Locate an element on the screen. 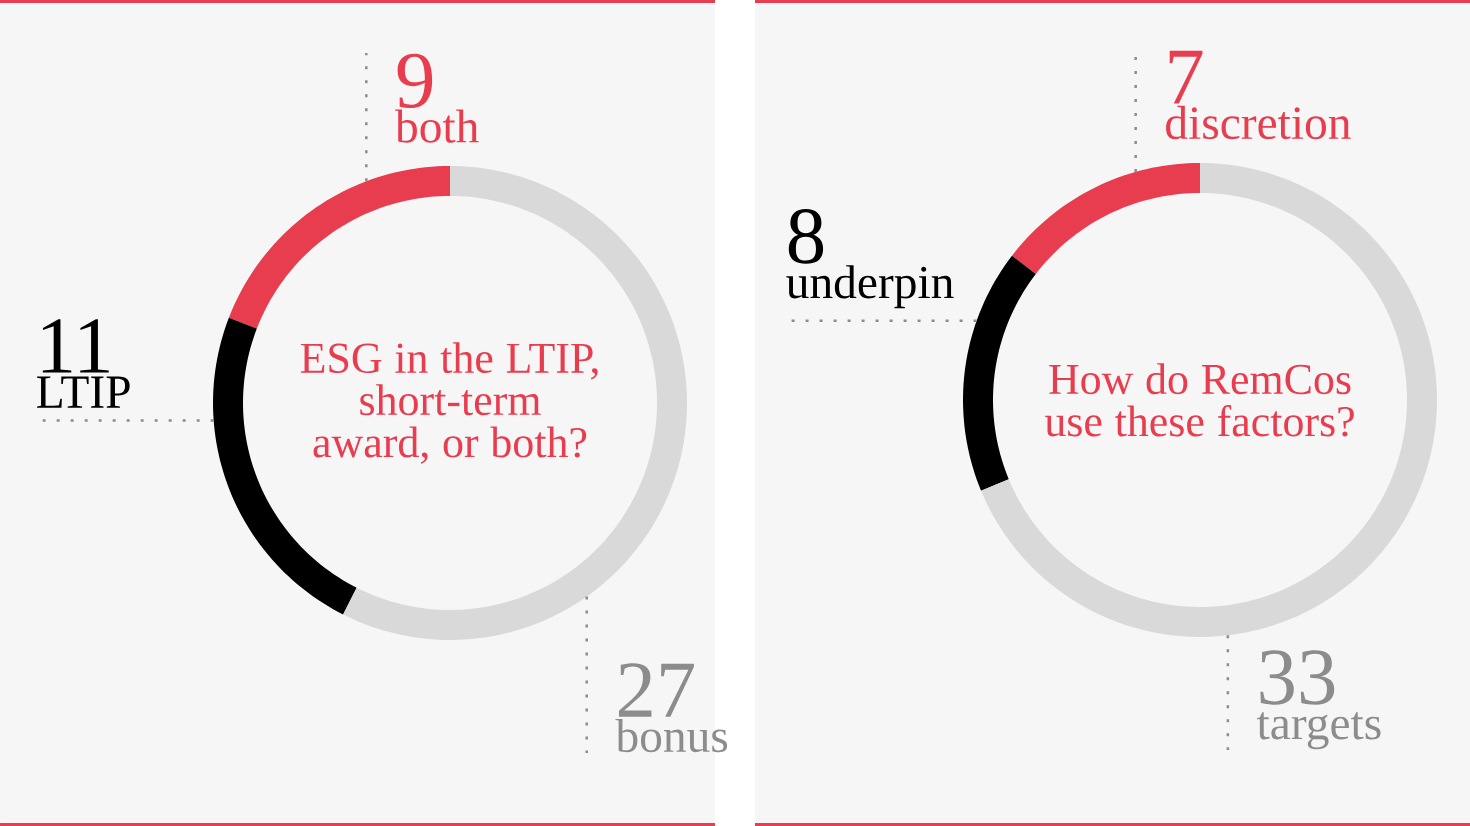 This screenshot has height=826, width=1470. slice-label: underpin is located at coordinates (870, 287).